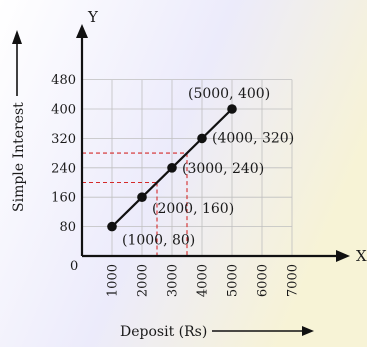 The width and height of the screenshot is (367, 347). Describe the element at coordinates (173, 280) in the screenshot. I see `x-tick-label-3: 3000` at that location.